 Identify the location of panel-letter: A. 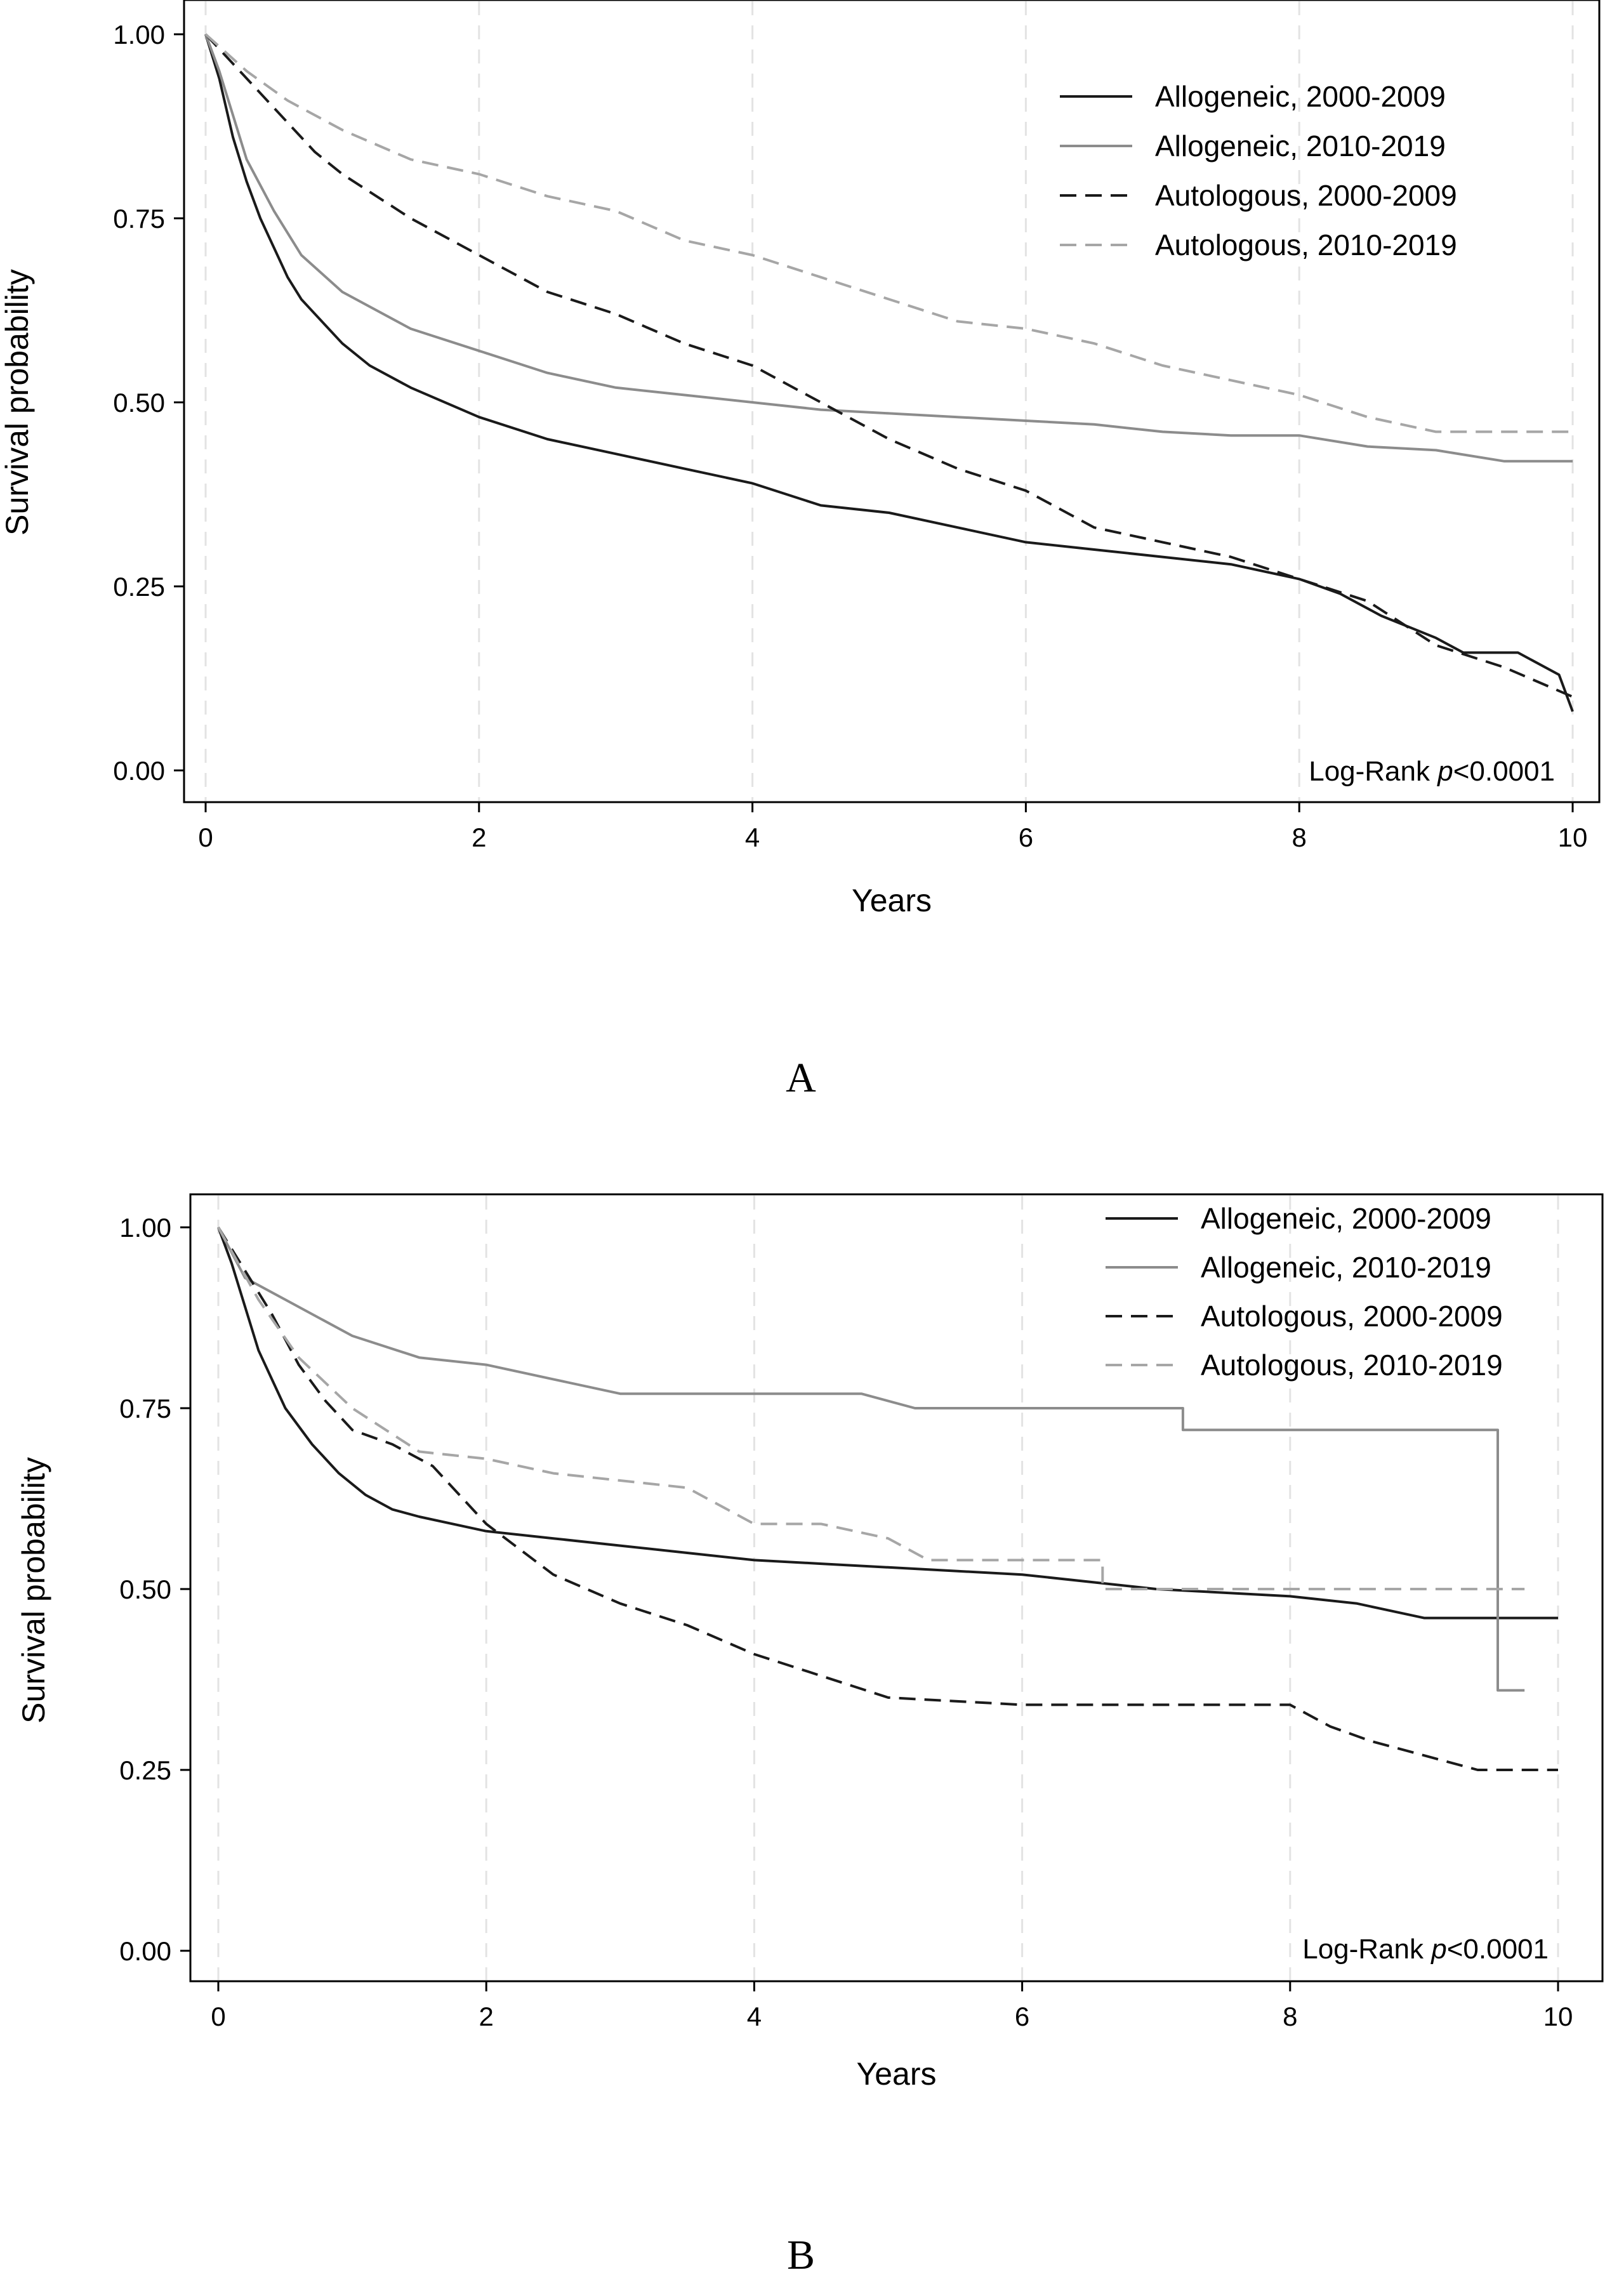
(801, 1078).